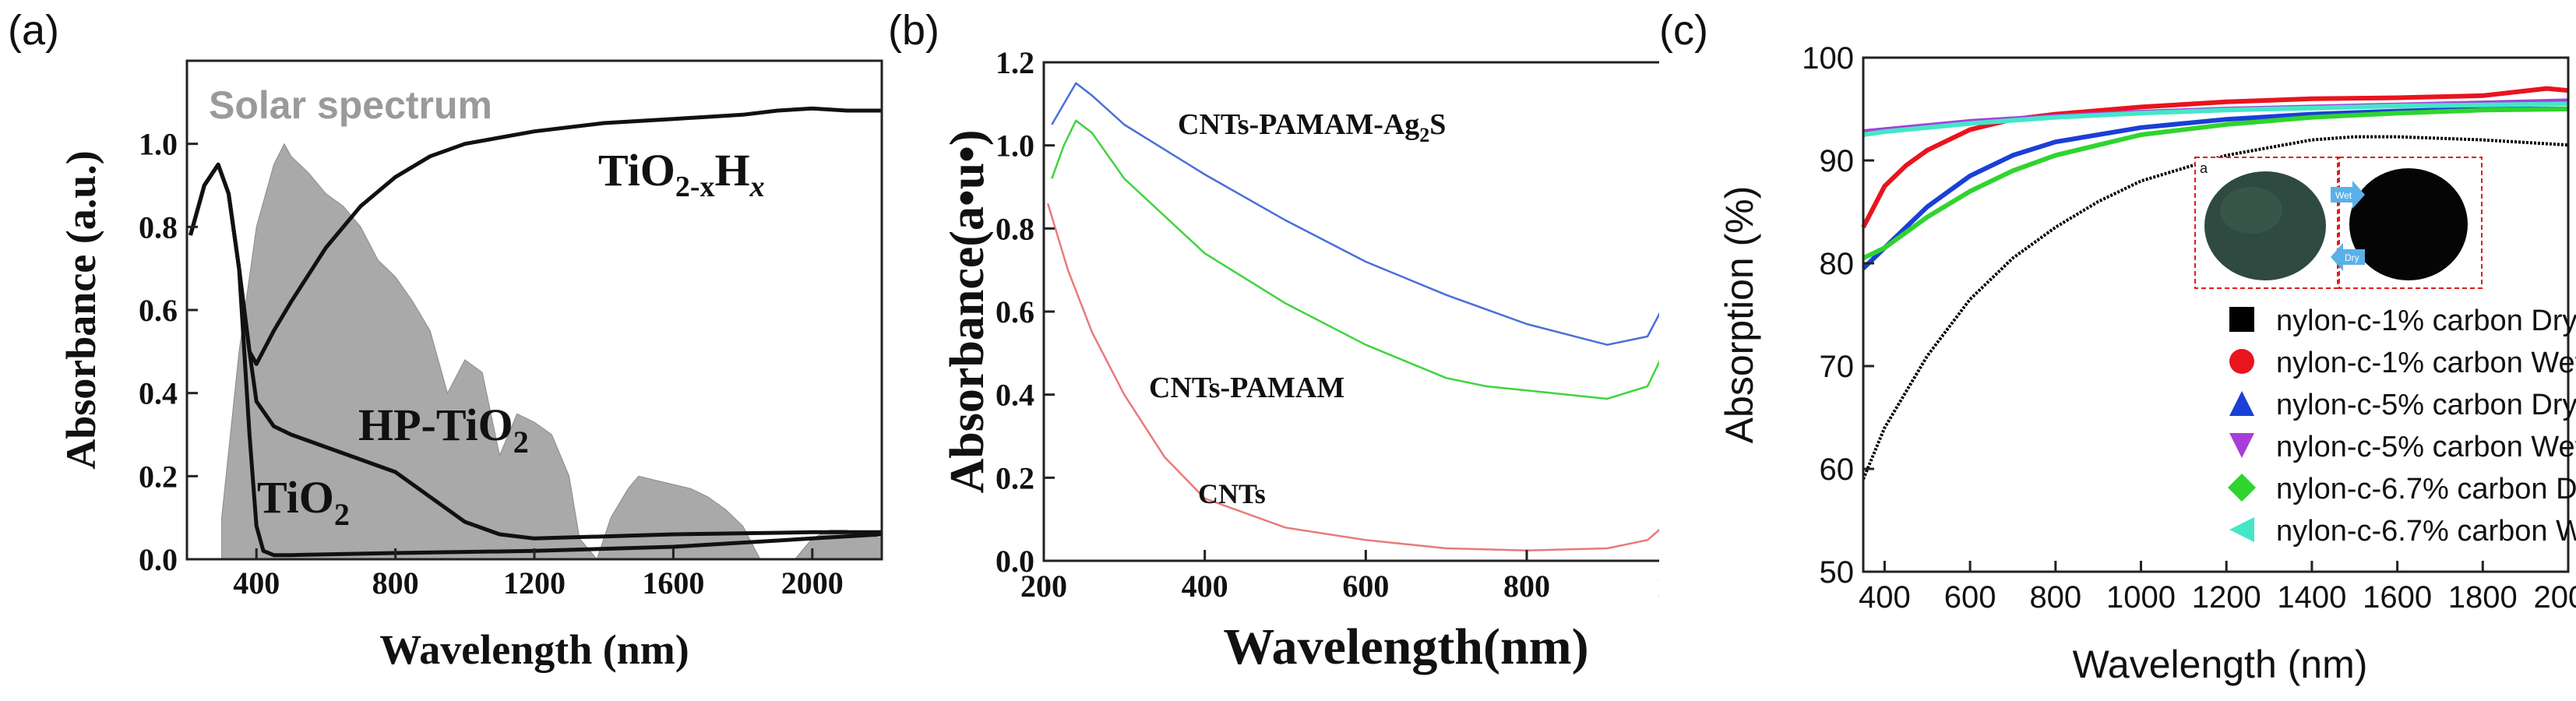 The height and width of the screenshot is (701, 2576). Describe the element at coordinates (2204, 168) in the screenshot. I see `inset-corner-label: a` at that location.